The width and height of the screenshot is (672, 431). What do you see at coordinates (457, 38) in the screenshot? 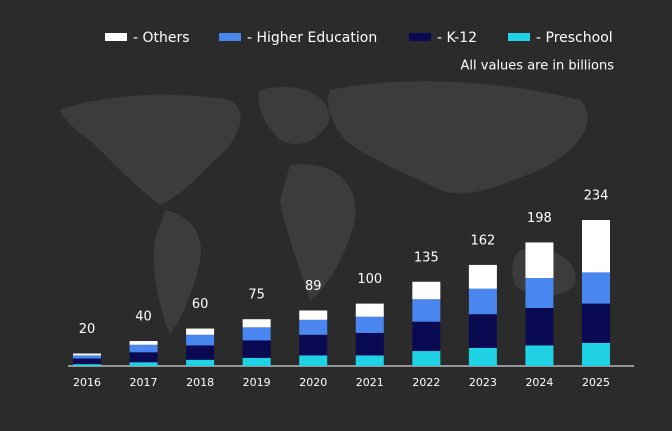
I see `legend-label: - K-12` at bounding box center [457, 38].